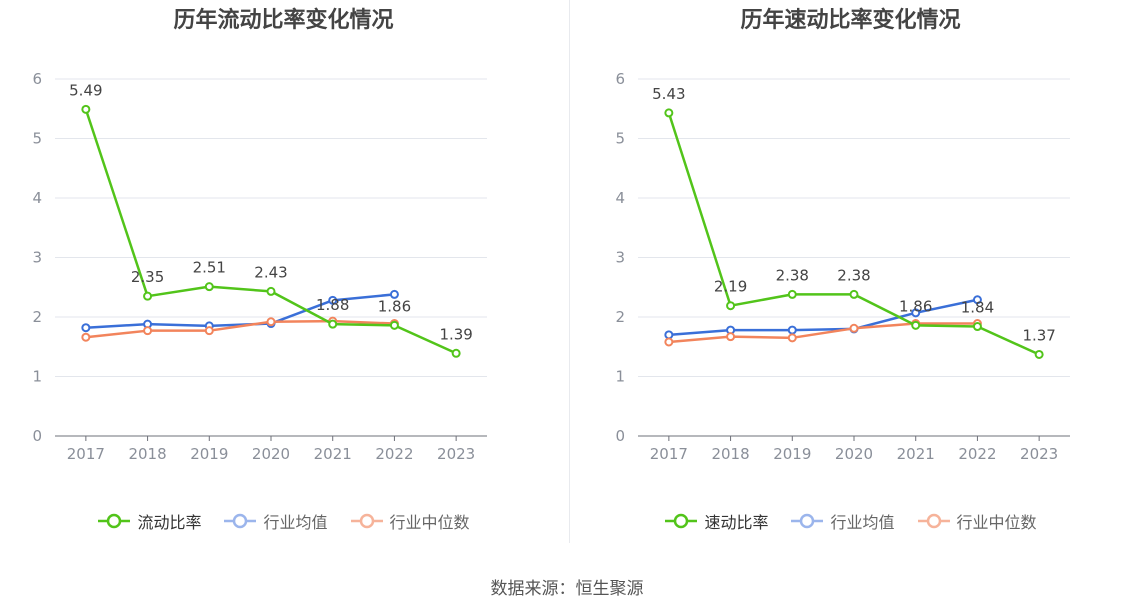 The width and height of the screenshot is (1134, 612). What do you see at coordinates (169, 522) in the screenshot?
I see `legend-label: 流动比率` at bounding box center [169, 522].